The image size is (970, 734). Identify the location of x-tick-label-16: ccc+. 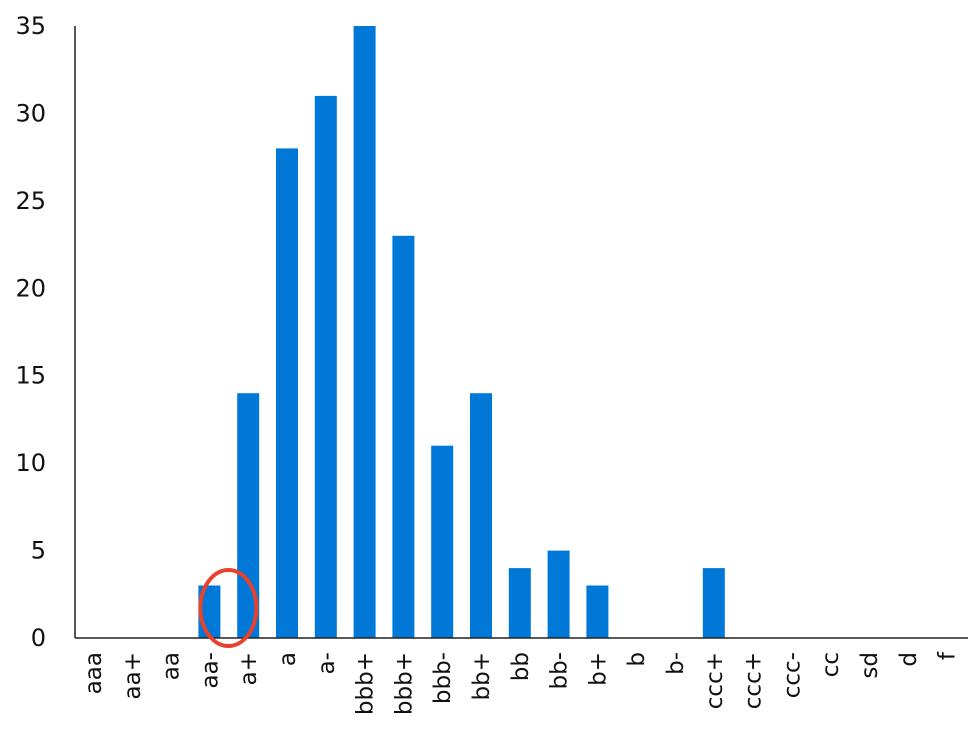
(715, 680).